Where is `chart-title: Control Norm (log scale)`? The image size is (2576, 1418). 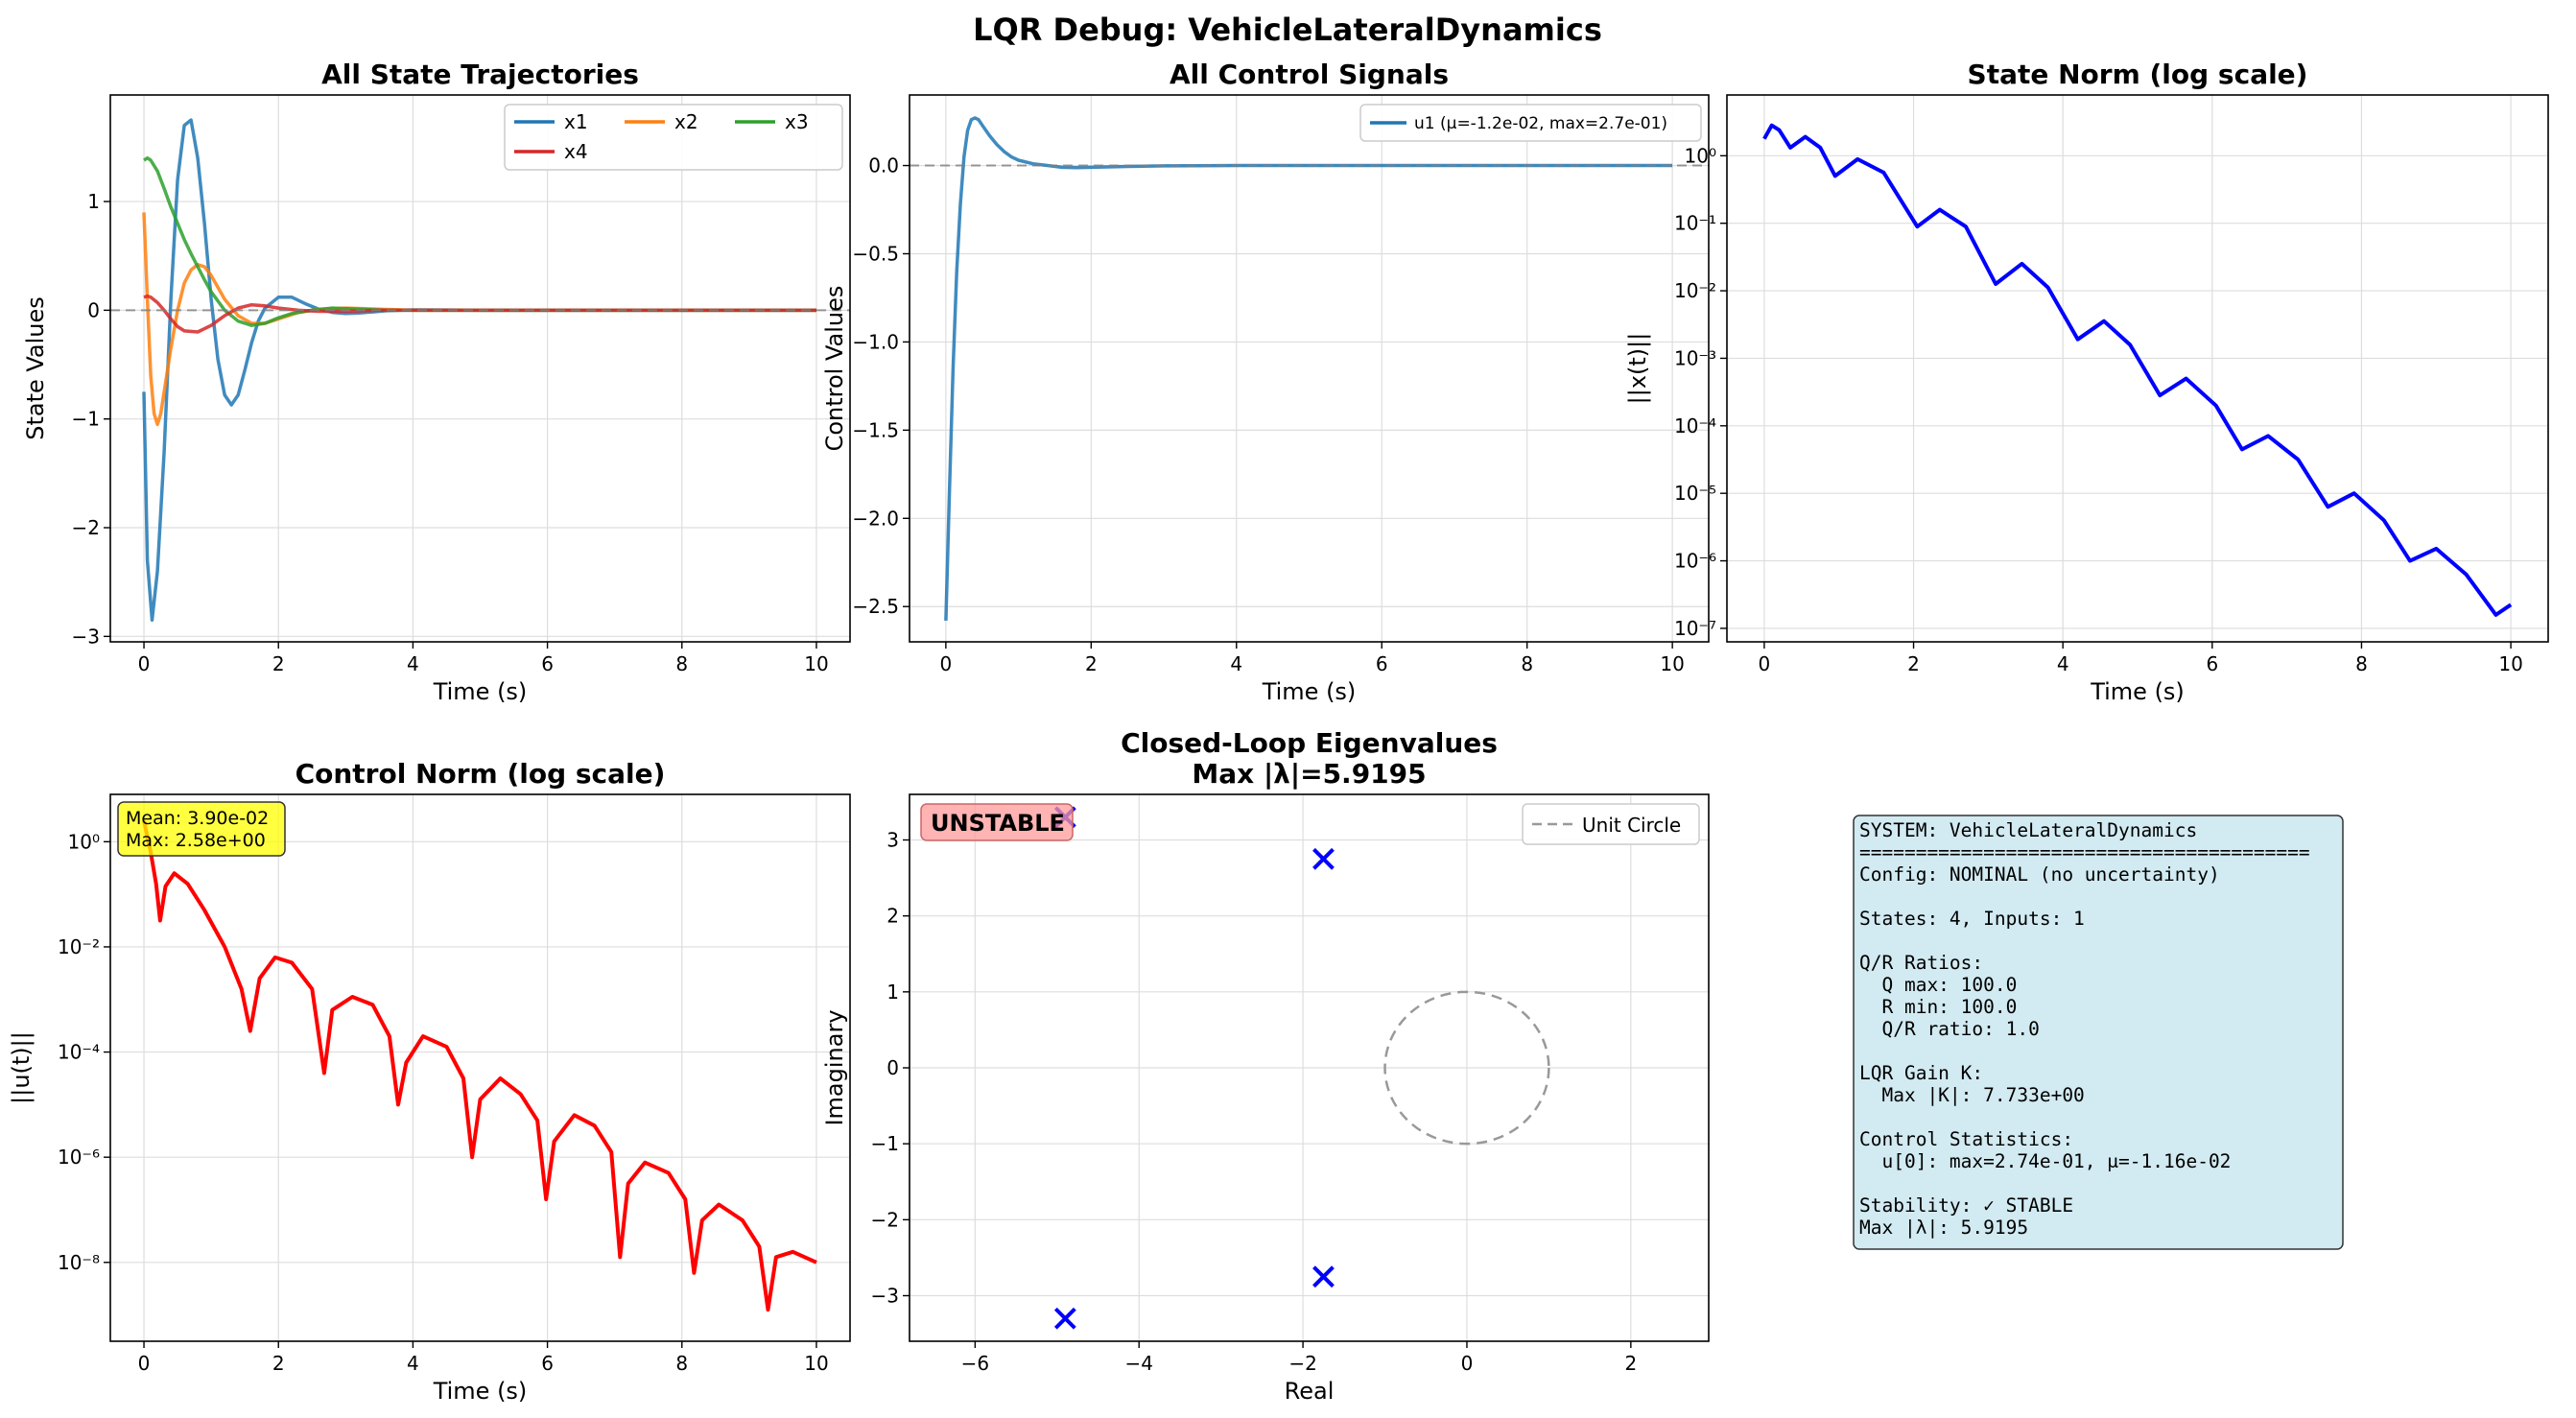
chart-title: Control Norm (log scale) is located at coordinates (481, 774).